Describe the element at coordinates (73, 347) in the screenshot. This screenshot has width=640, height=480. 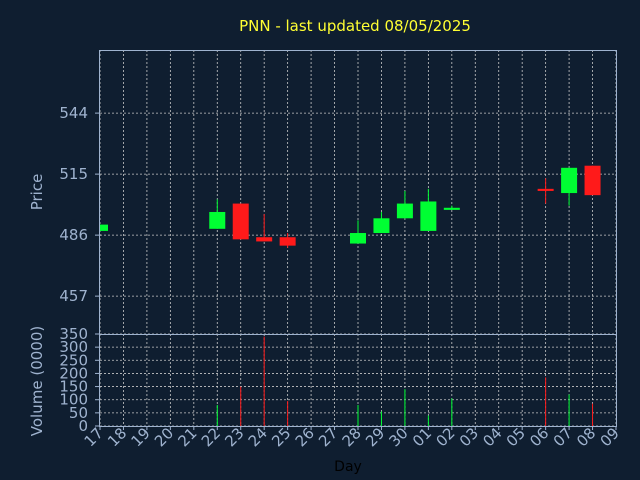
I see `volume-tick-label: 300` at that location.